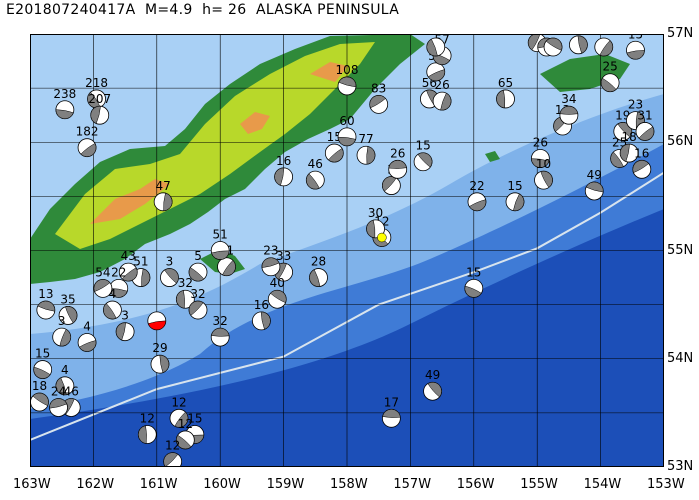 This screenshot has height=500, width=699. I want to click on event-beachball: 51, so click(220, 244).